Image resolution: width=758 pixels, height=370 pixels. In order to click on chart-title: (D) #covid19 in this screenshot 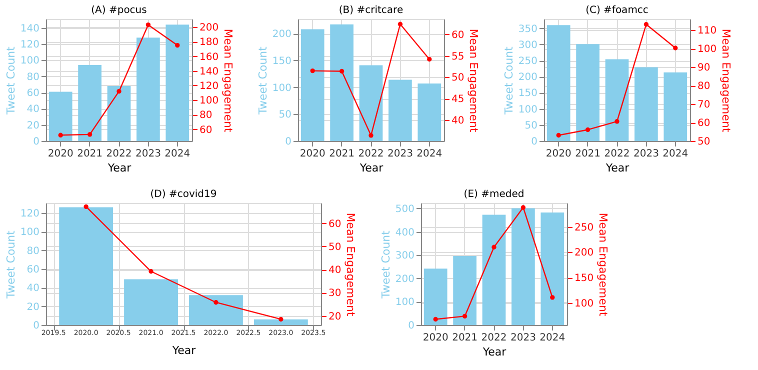, I will do `click(183, 194)`.